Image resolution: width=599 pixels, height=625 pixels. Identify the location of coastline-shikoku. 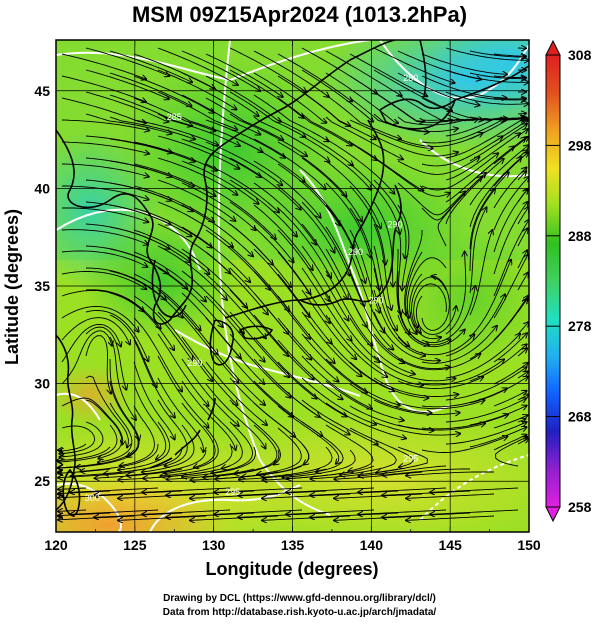
(256, 332).